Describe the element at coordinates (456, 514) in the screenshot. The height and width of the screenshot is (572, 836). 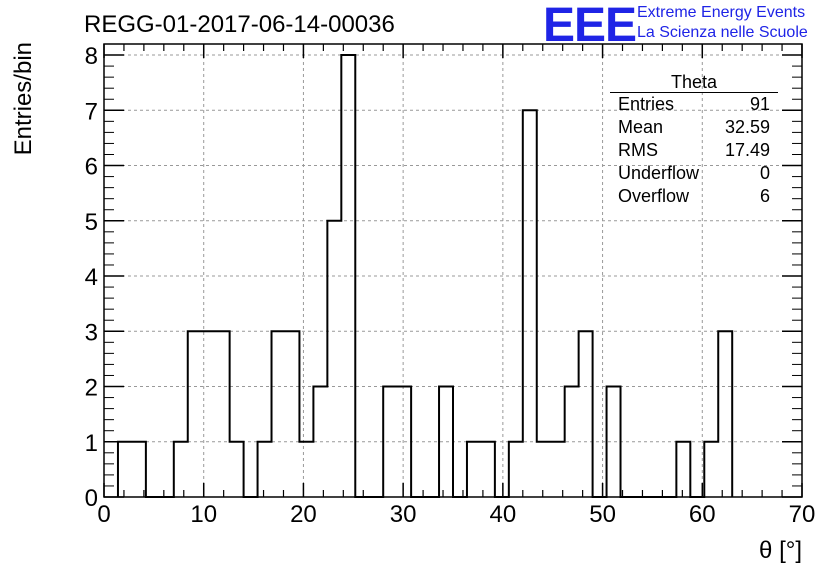
I see `x-tick-labels: 0 10 20 30 40 50 60 70` at that location.